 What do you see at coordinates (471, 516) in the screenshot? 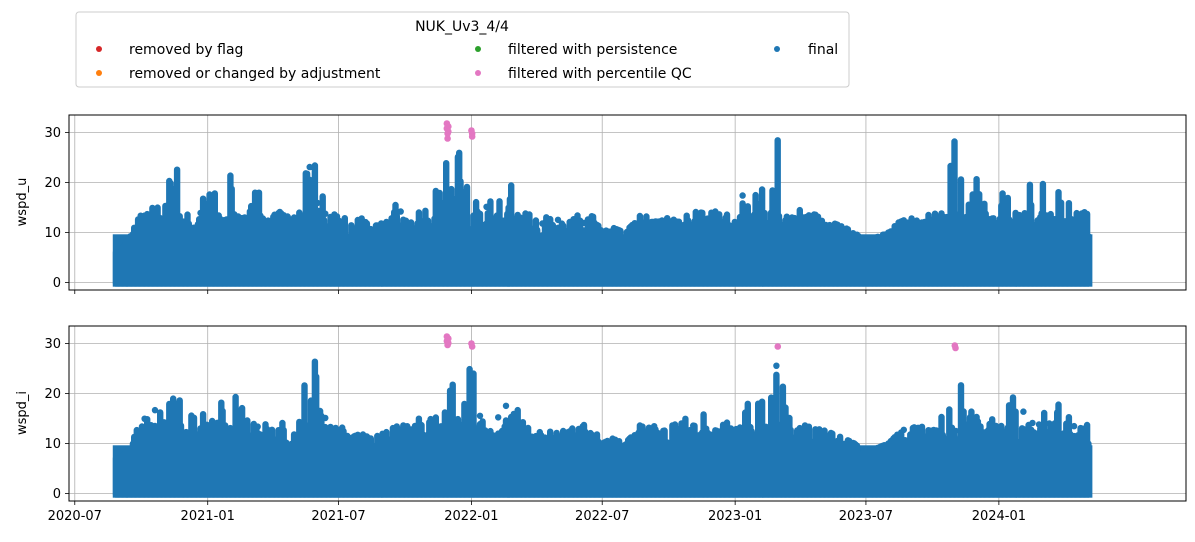
I see `xtick-label: 2022-01` at bounding box center [471, 516].